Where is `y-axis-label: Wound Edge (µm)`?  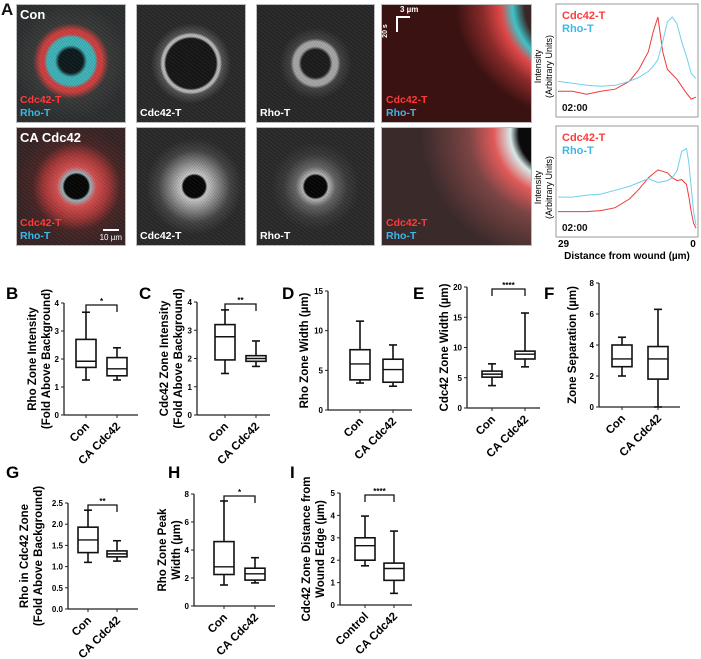
y-axis-label: Wound Edge (µm) is located at coordinates (321, 549).